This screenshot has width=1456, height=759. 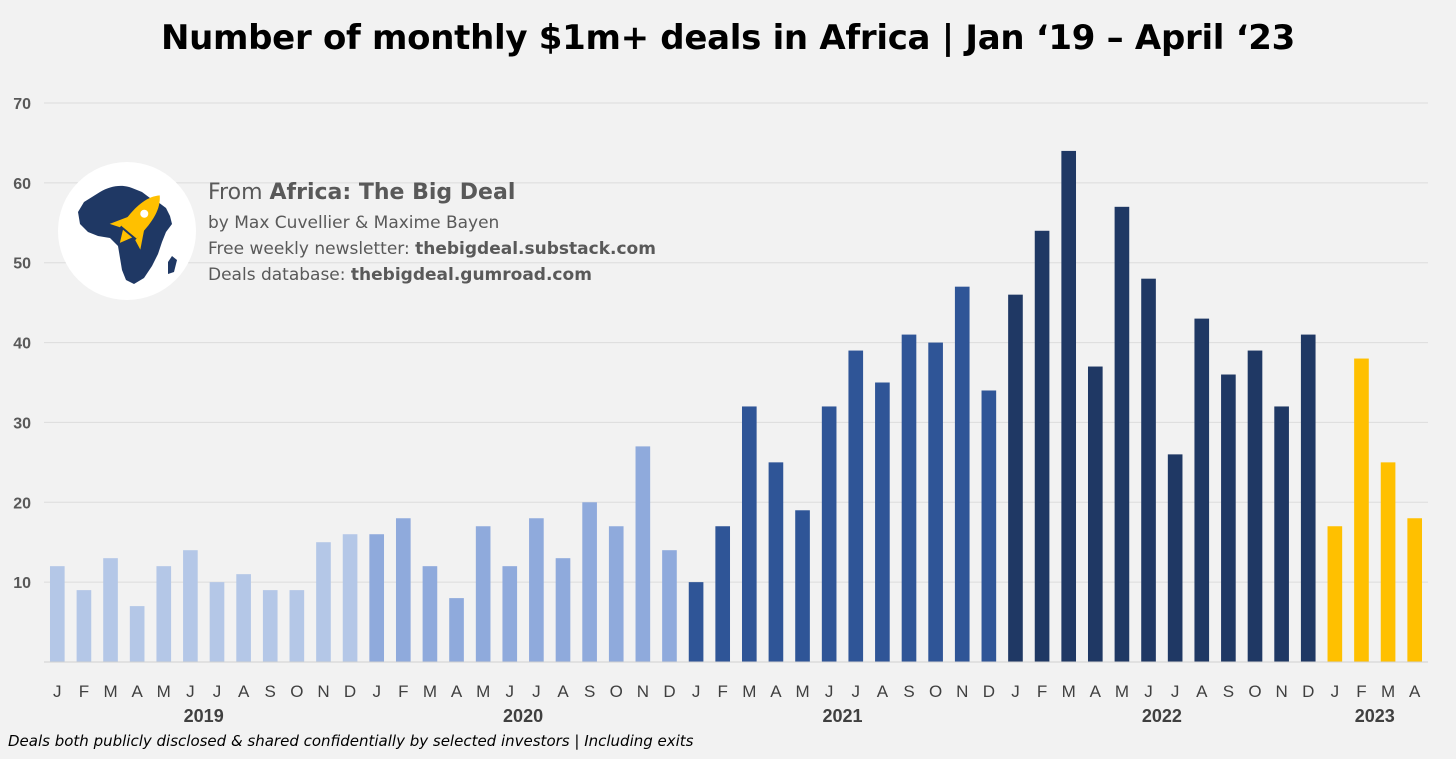 What do you see at coordinates (323, 691) in the screenshot?
I see `month-tick-10: N` at bounding box center [323, 691].